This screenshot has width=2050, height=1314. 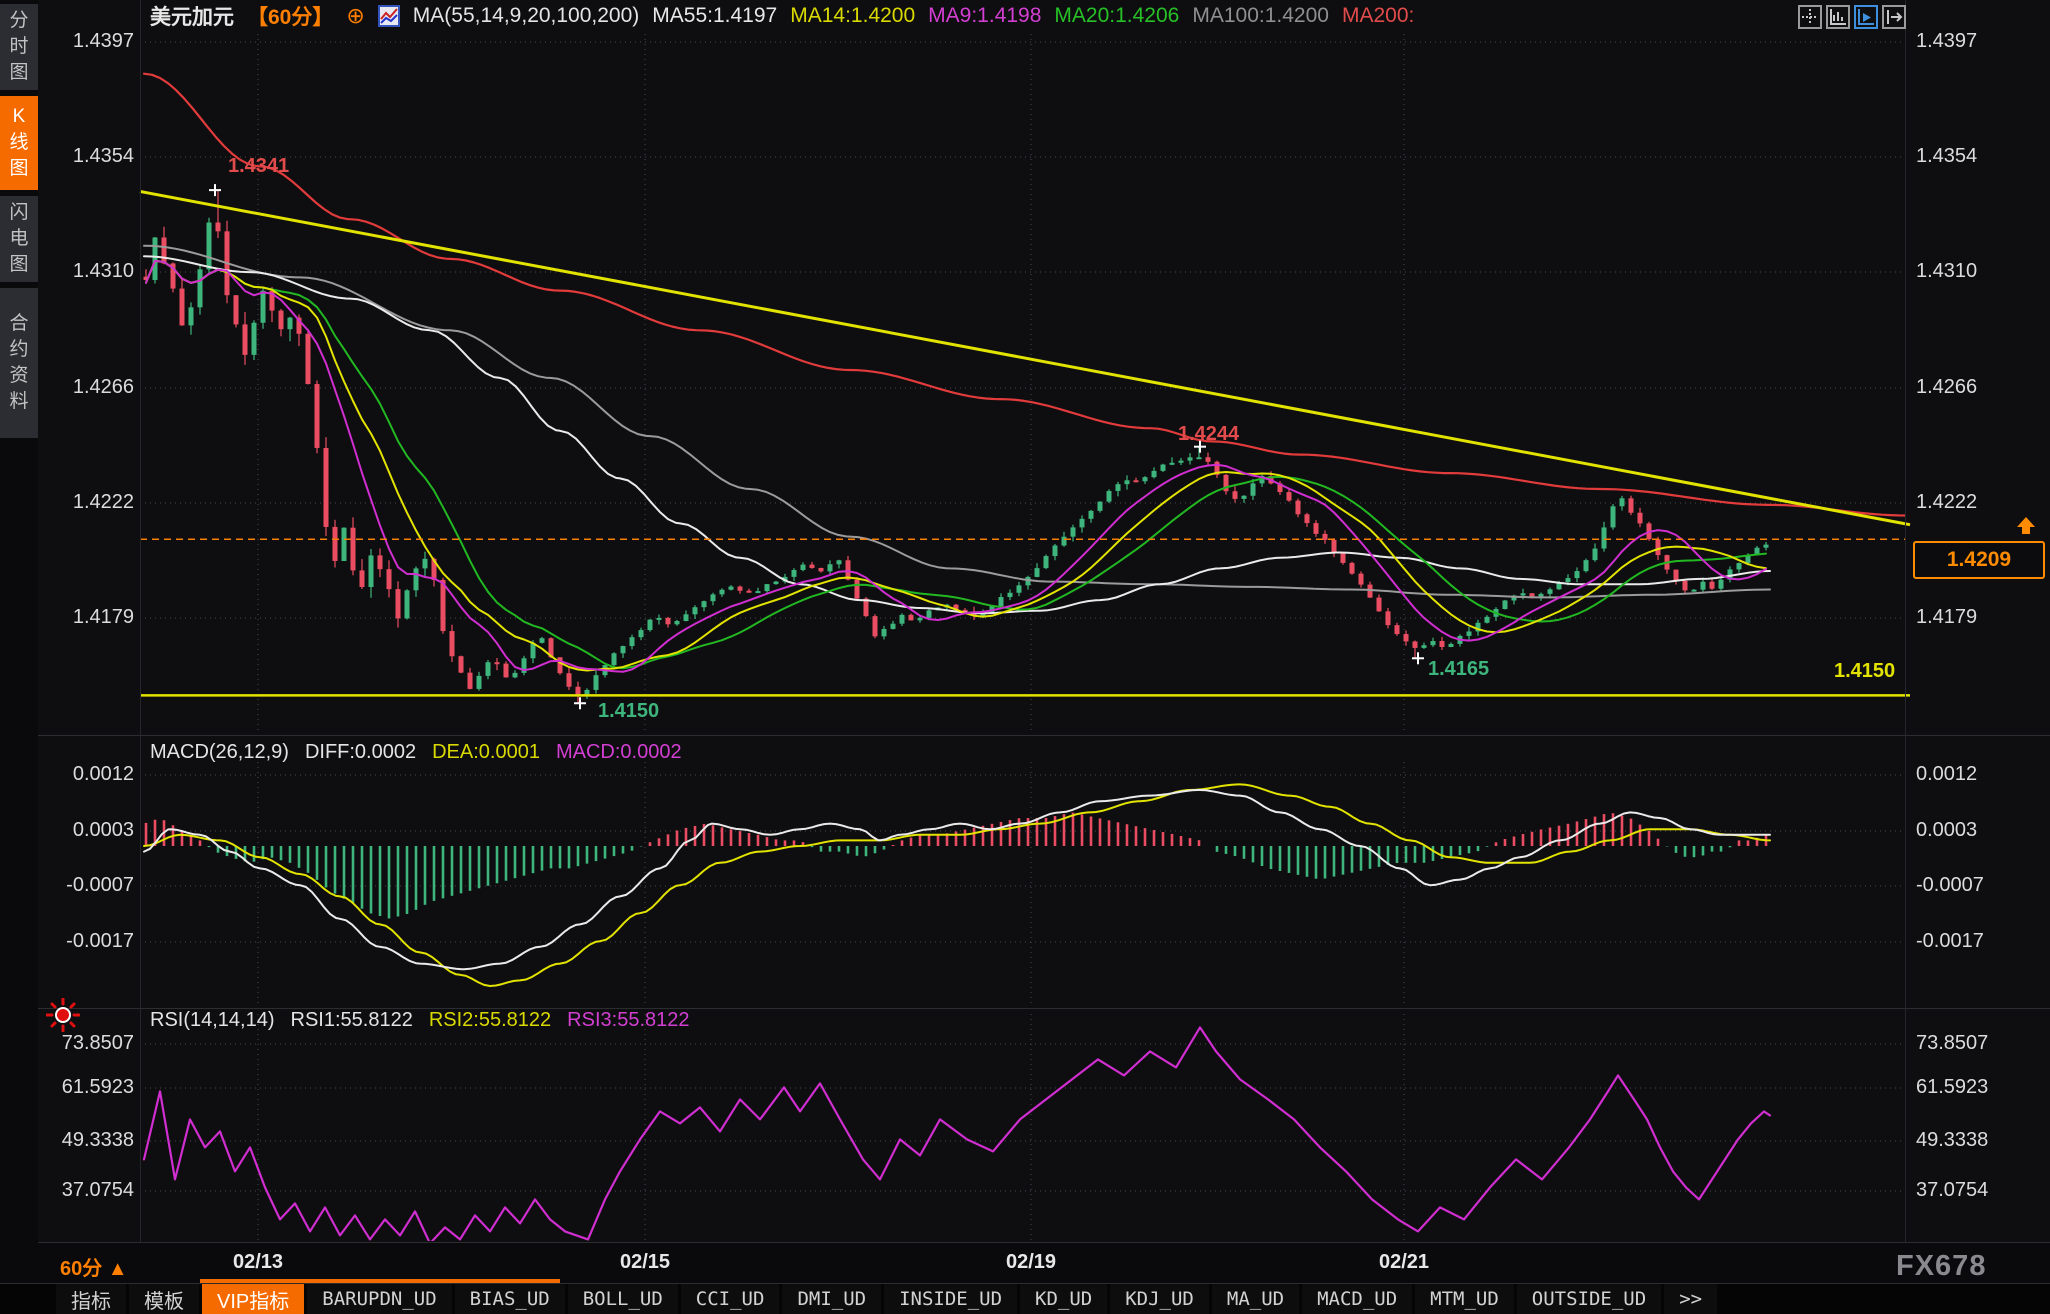 I want to click on rsi3-value: RSI3:55.8122, so click(x=628, y=1020).